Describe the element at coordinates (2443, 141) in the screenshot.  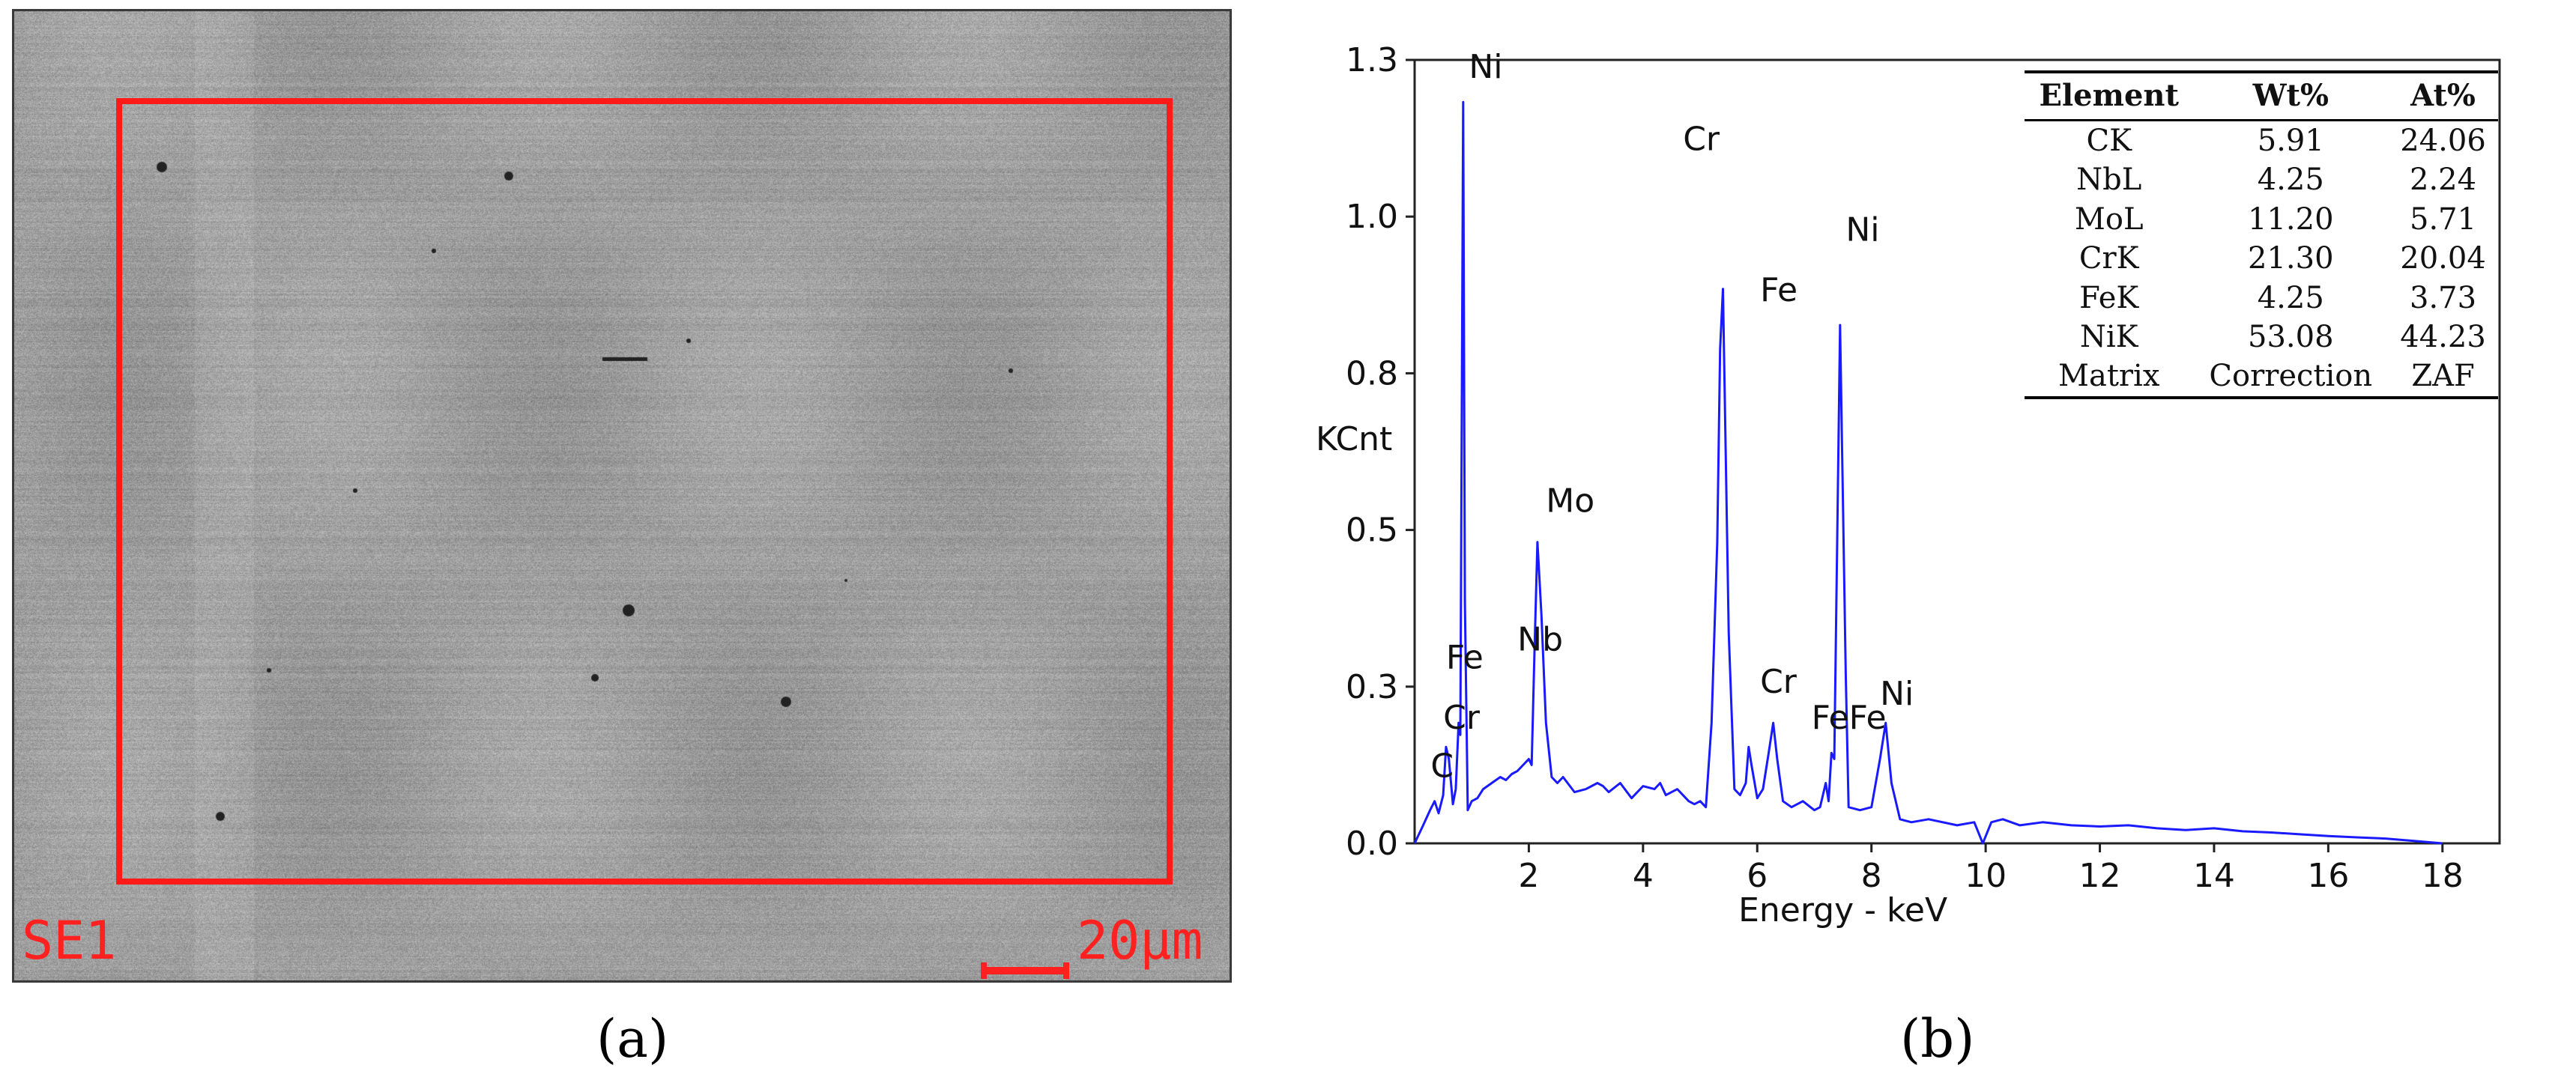
I see `table-cell: 24.06` at that location.